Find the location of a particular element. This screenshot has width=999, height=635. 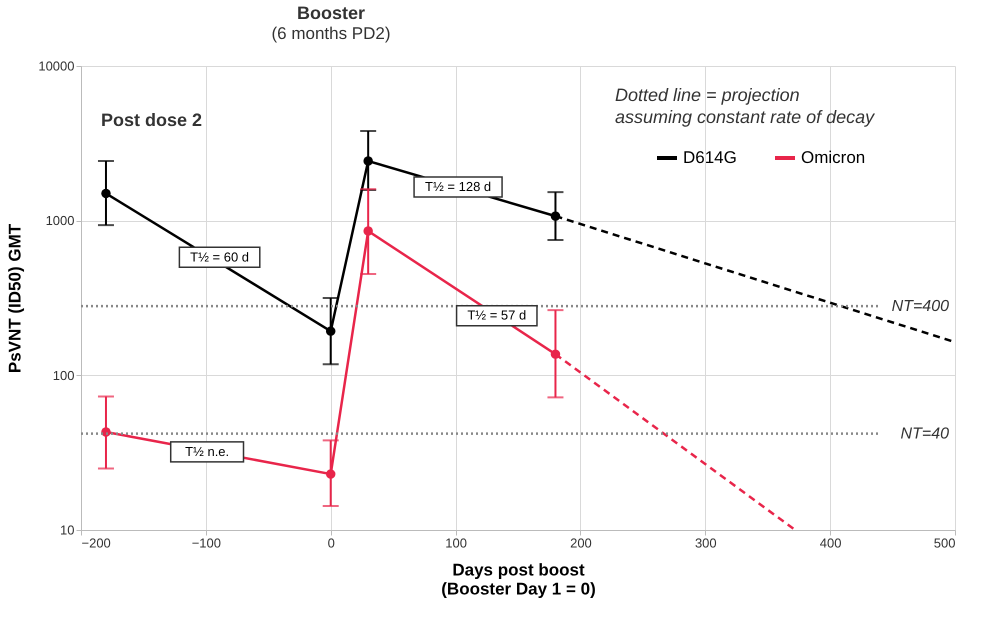

x-tick-label: 500 is located at coordinates (945, 543).